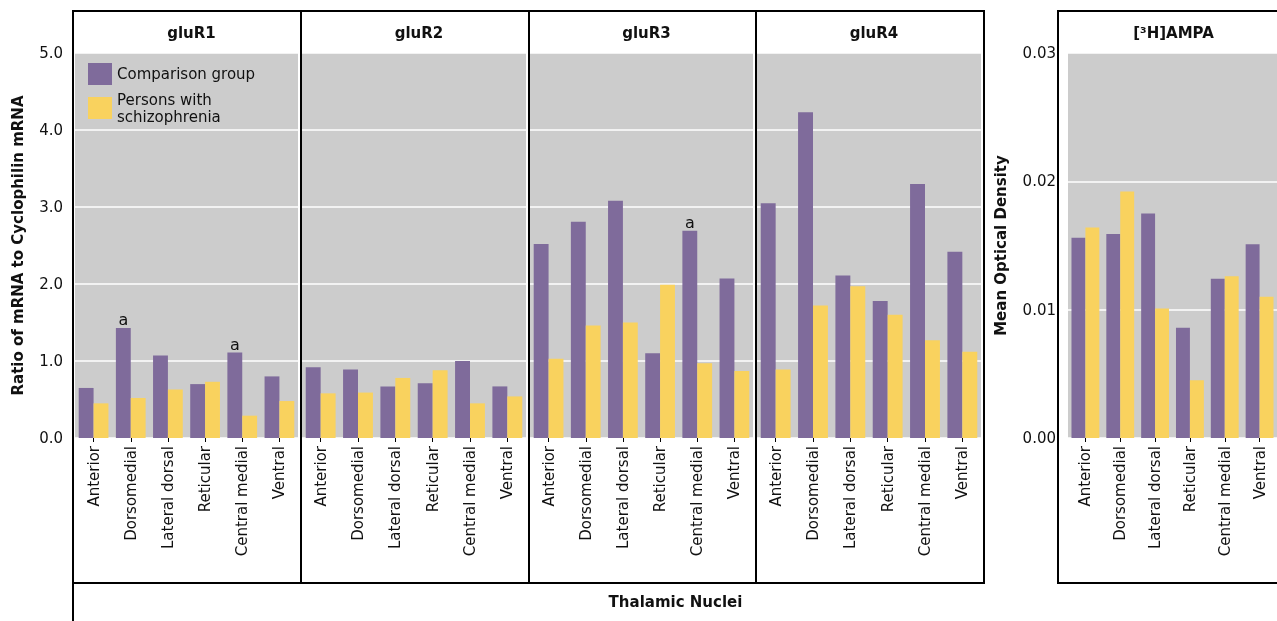  Describe the element at coordinates (186, 74) in the screenshot. I see `legend-label: Comparison group` at that location.